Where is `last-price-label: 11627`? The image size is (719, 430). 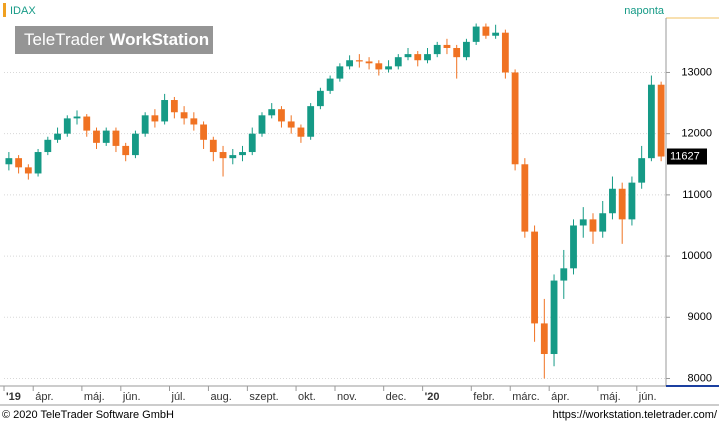
last-price-label: 11627 is located at coordinates (685, 156).